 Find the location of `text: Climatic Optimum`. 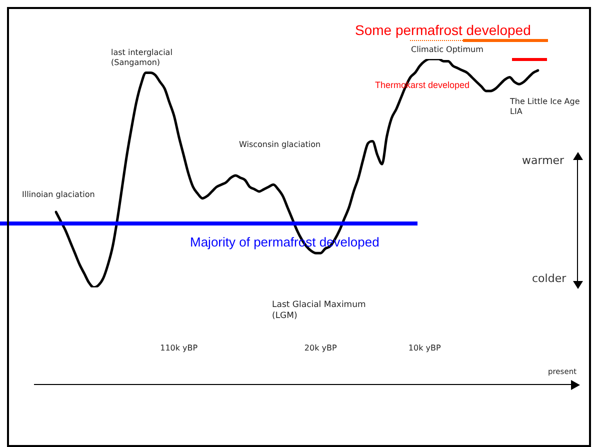

text: Climatic Optimum is located at coordinates (447, 50).